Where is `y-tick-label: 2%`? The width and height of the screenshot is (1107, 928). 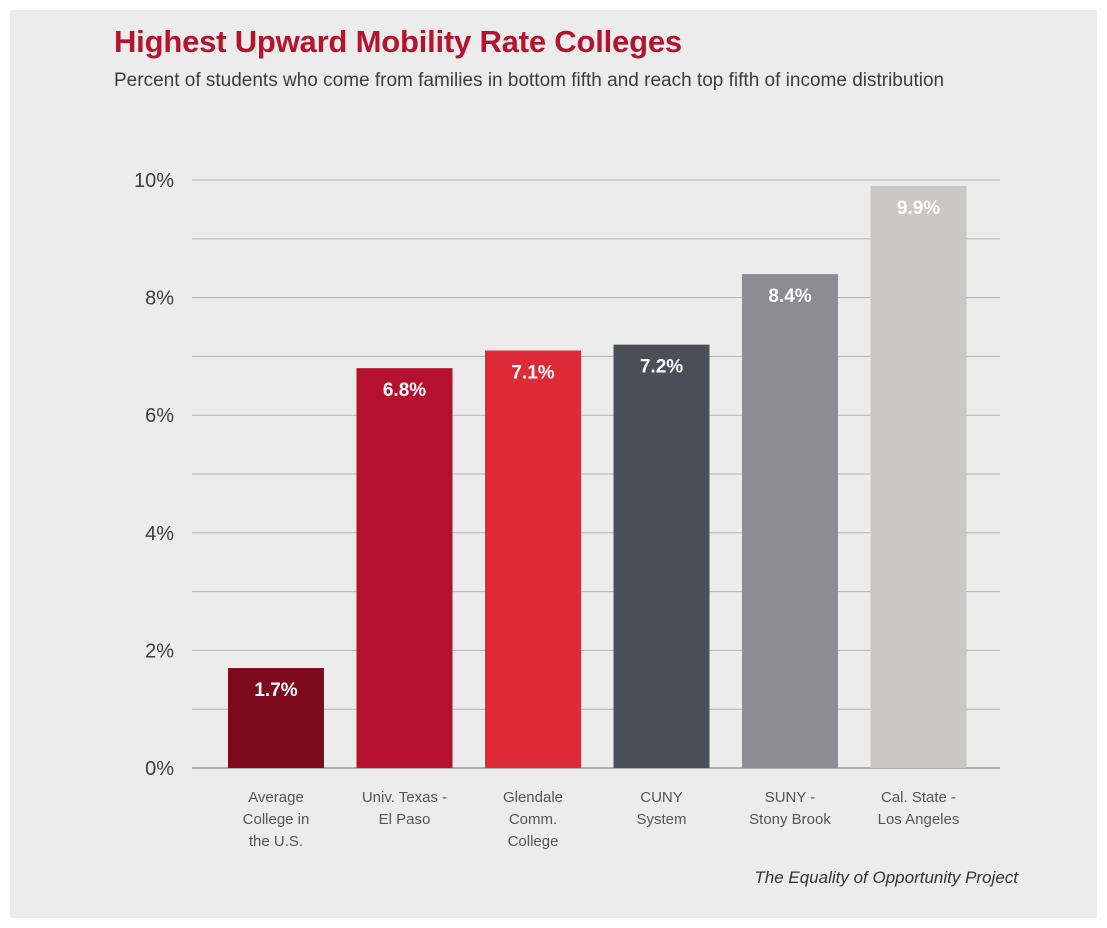
y-tick-label: 2% is located at coordinates (159, 651).